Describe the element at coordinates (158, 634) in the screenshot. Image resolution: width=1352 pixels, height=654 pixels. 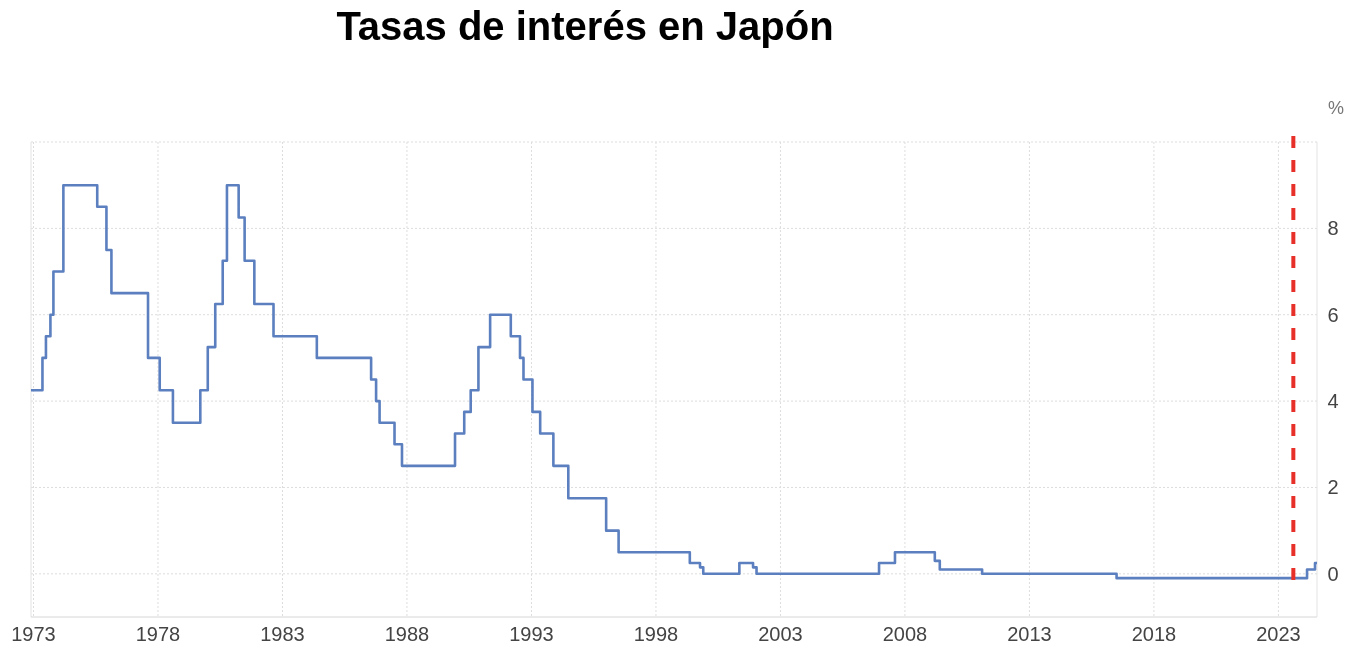
I see `x-tick-label: 1978` at that location.